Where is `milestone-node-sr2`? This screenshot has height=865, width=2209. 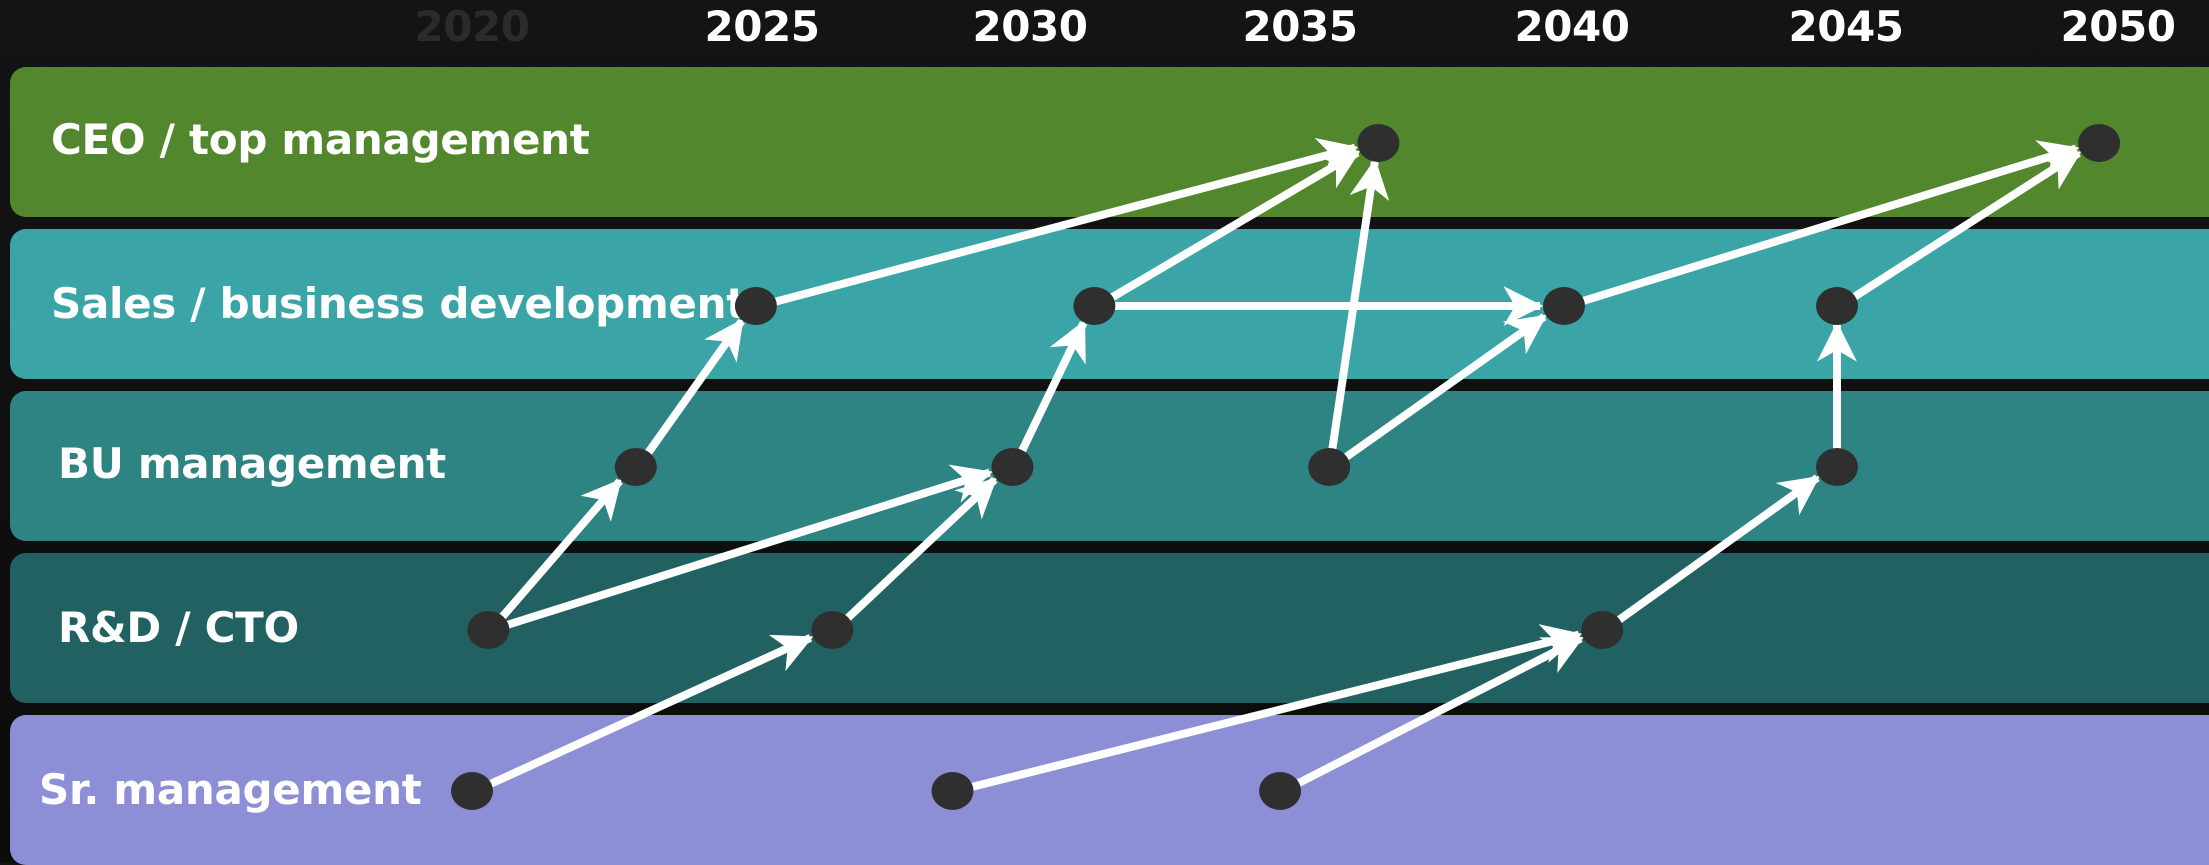 milestone-node-sr2 is located at coordinates (952, 791).